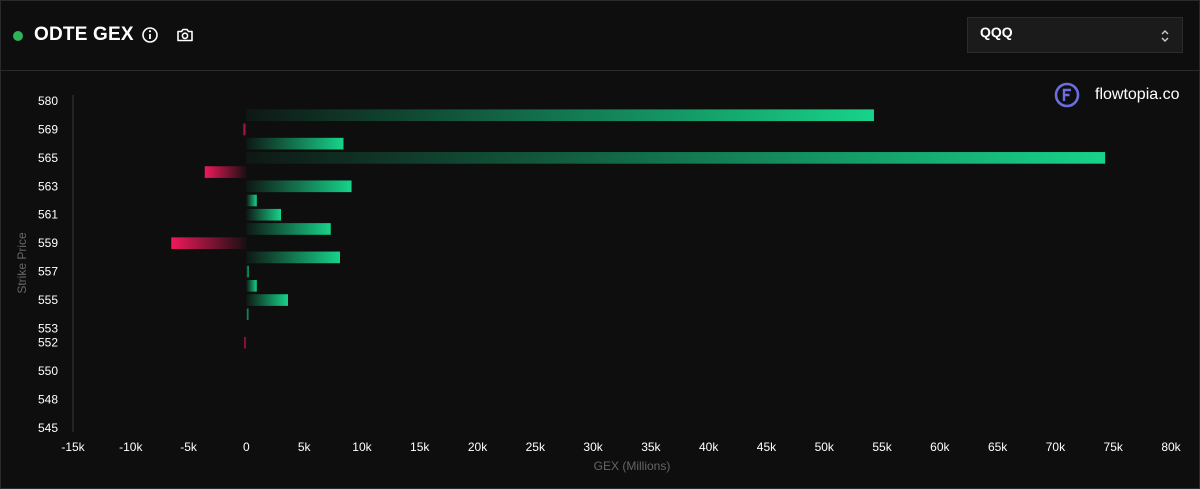  I want to click on x-tick-label: 20k, so click(478, 447).